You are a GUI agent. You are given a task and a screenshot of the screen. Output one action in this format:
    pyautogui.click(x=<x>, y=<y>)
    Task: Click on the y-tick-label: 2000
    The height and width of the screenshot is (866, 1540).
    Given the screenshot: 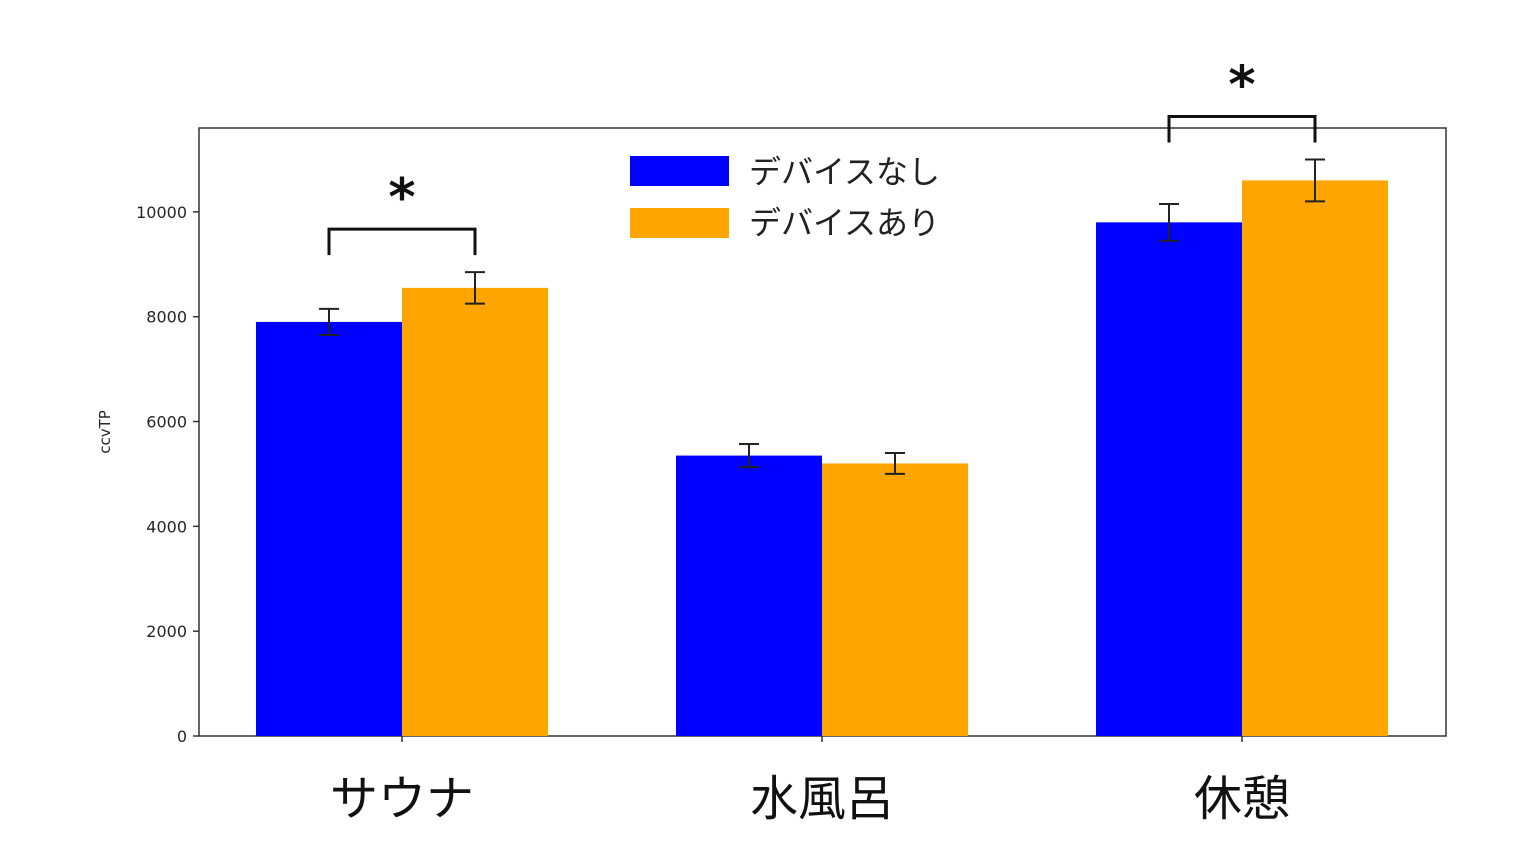 What is the action you would take?
    pyautogui.click(x=166, y=631)
    